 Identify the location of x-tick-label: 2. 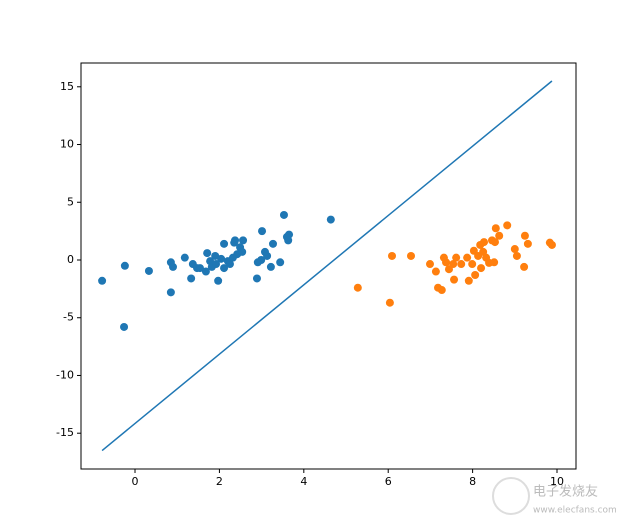
(219, 481).